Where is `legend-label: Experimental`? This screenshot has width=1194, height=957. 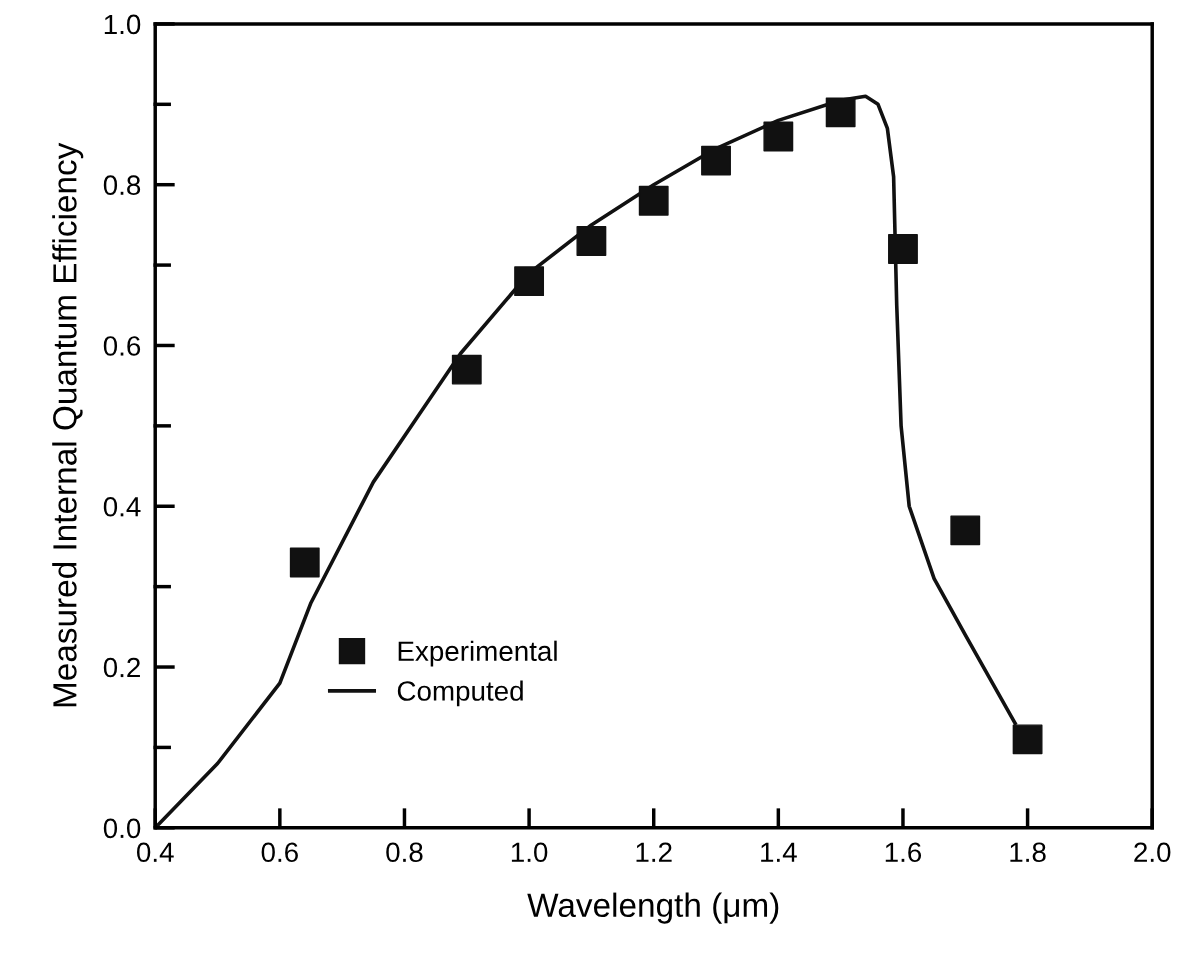
legend-label: Experimental is located at coordinates (477, 653).